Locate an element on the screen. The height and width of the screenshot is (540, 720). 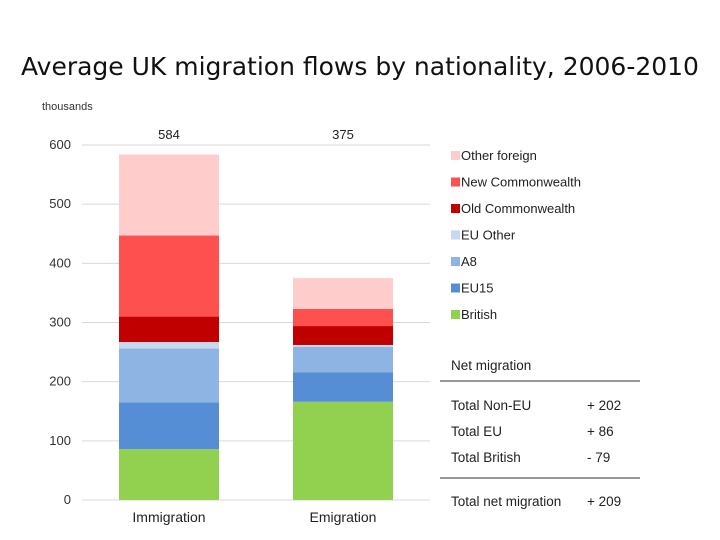
net-migration-header: Net migration is located at coordinates (491, 365).